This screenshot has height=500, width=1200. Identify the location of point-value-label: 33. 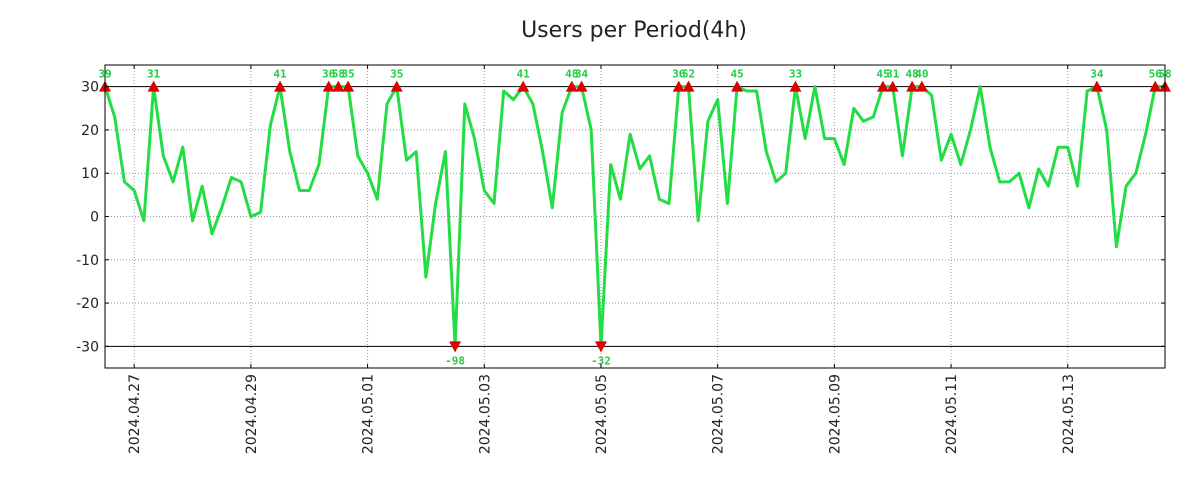
(795, 74).